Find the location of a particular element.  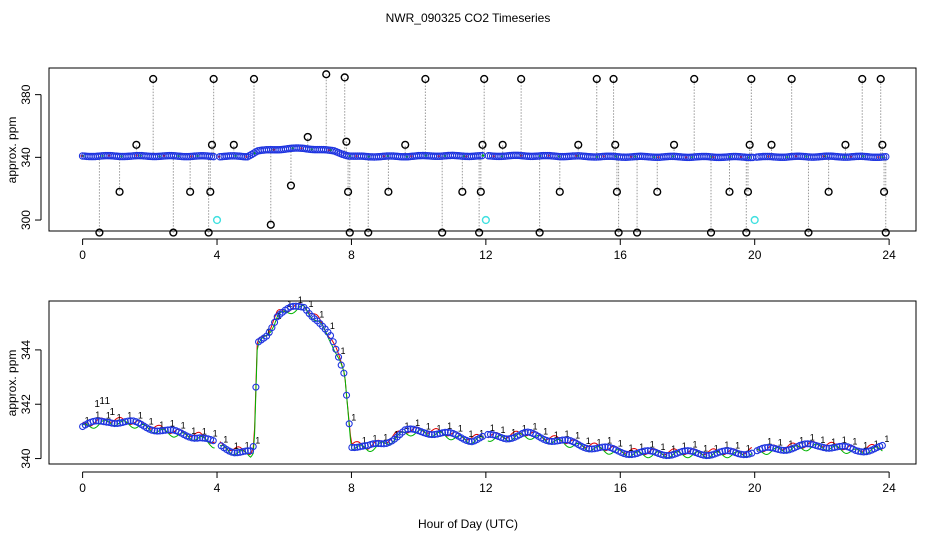

y-tick-label: 380 is located at coordinates (26, 94).